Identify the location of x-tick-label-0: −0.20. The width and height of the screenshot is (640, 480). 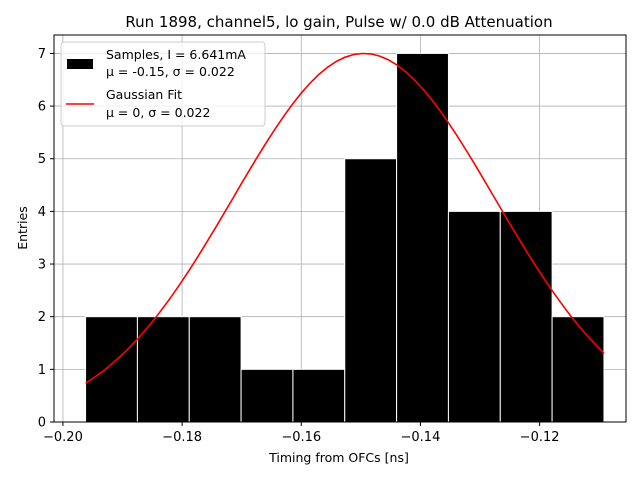
(63, 437).